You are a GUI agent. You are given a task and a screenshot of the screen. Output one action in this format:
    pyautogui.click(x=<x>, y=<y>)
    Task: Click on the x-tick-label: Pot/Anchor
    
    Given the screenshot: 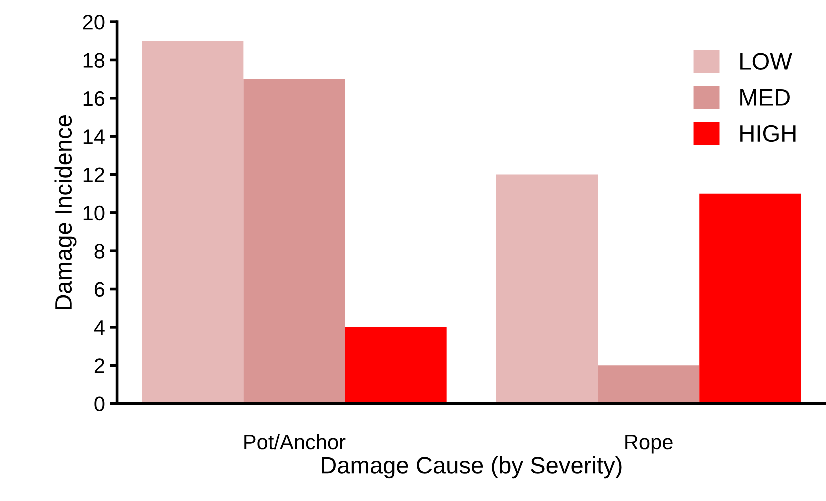 What is the action you would take?
    pyautogui.click(x=295, y=442)
    